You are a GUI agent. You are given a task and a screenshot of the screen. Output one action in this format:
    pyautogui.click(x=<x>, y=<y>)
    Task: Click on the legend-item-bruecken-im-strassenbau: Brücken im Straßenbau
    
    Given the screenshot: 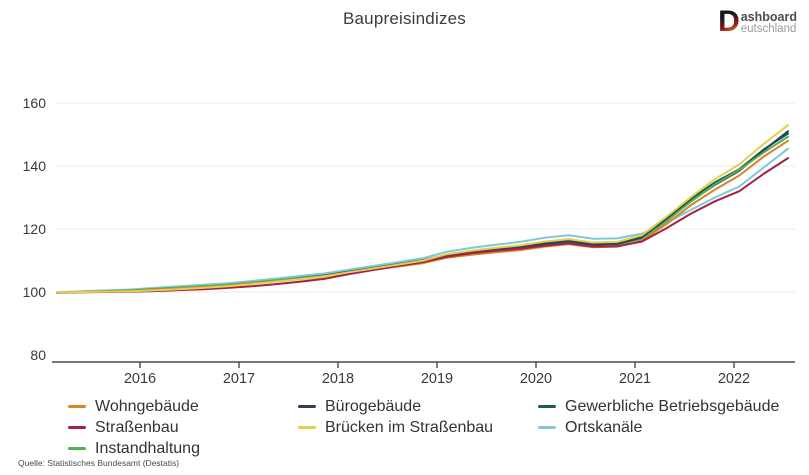 What is the action you would take?
    pyautogui.click(x=418, y=427)
    